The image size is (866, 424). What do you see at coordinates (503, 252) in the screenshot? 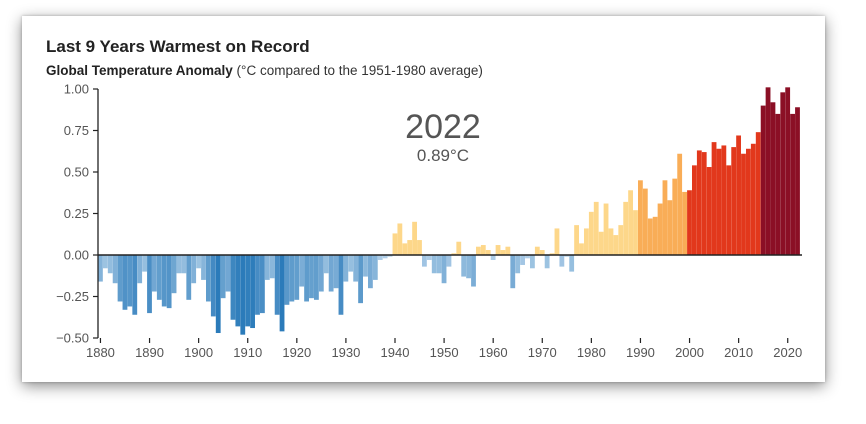
I see `bar-1962` at bounding box center [503, 252].